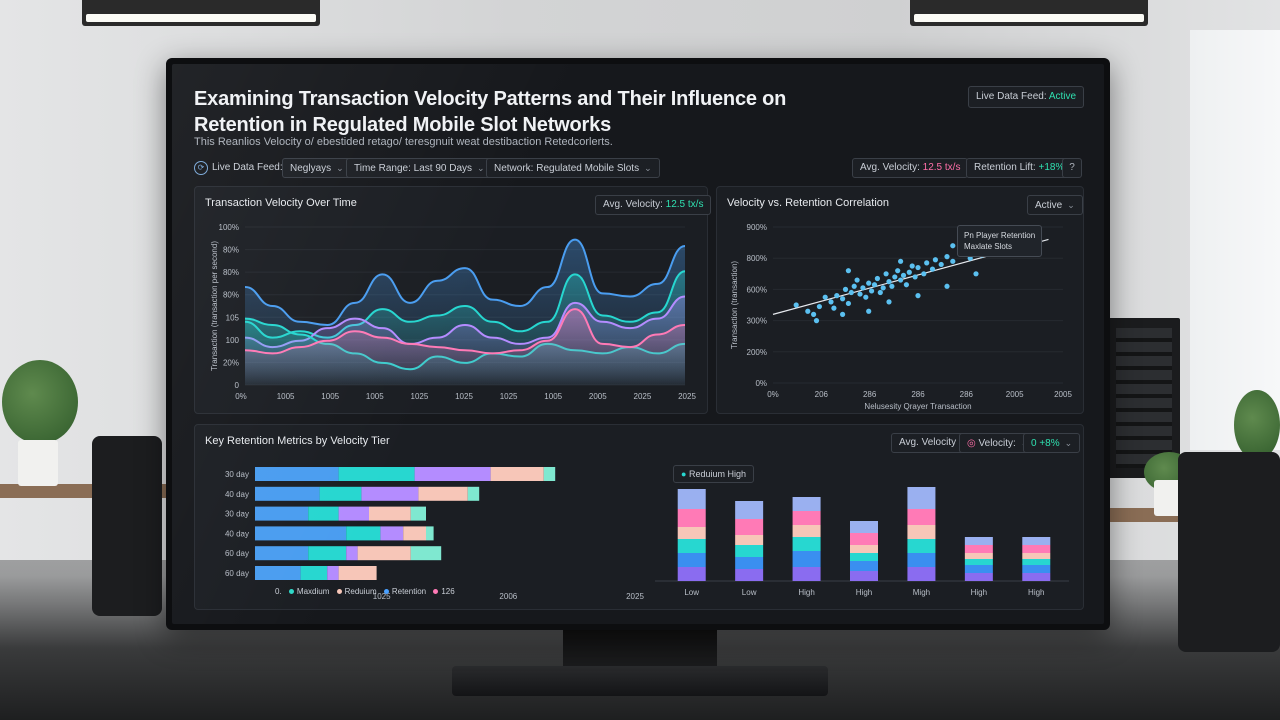 The width and height of the screenshot is (1280, 720). I want to click on correlation-dropdown: Active ⌄, so click(1055, 205).